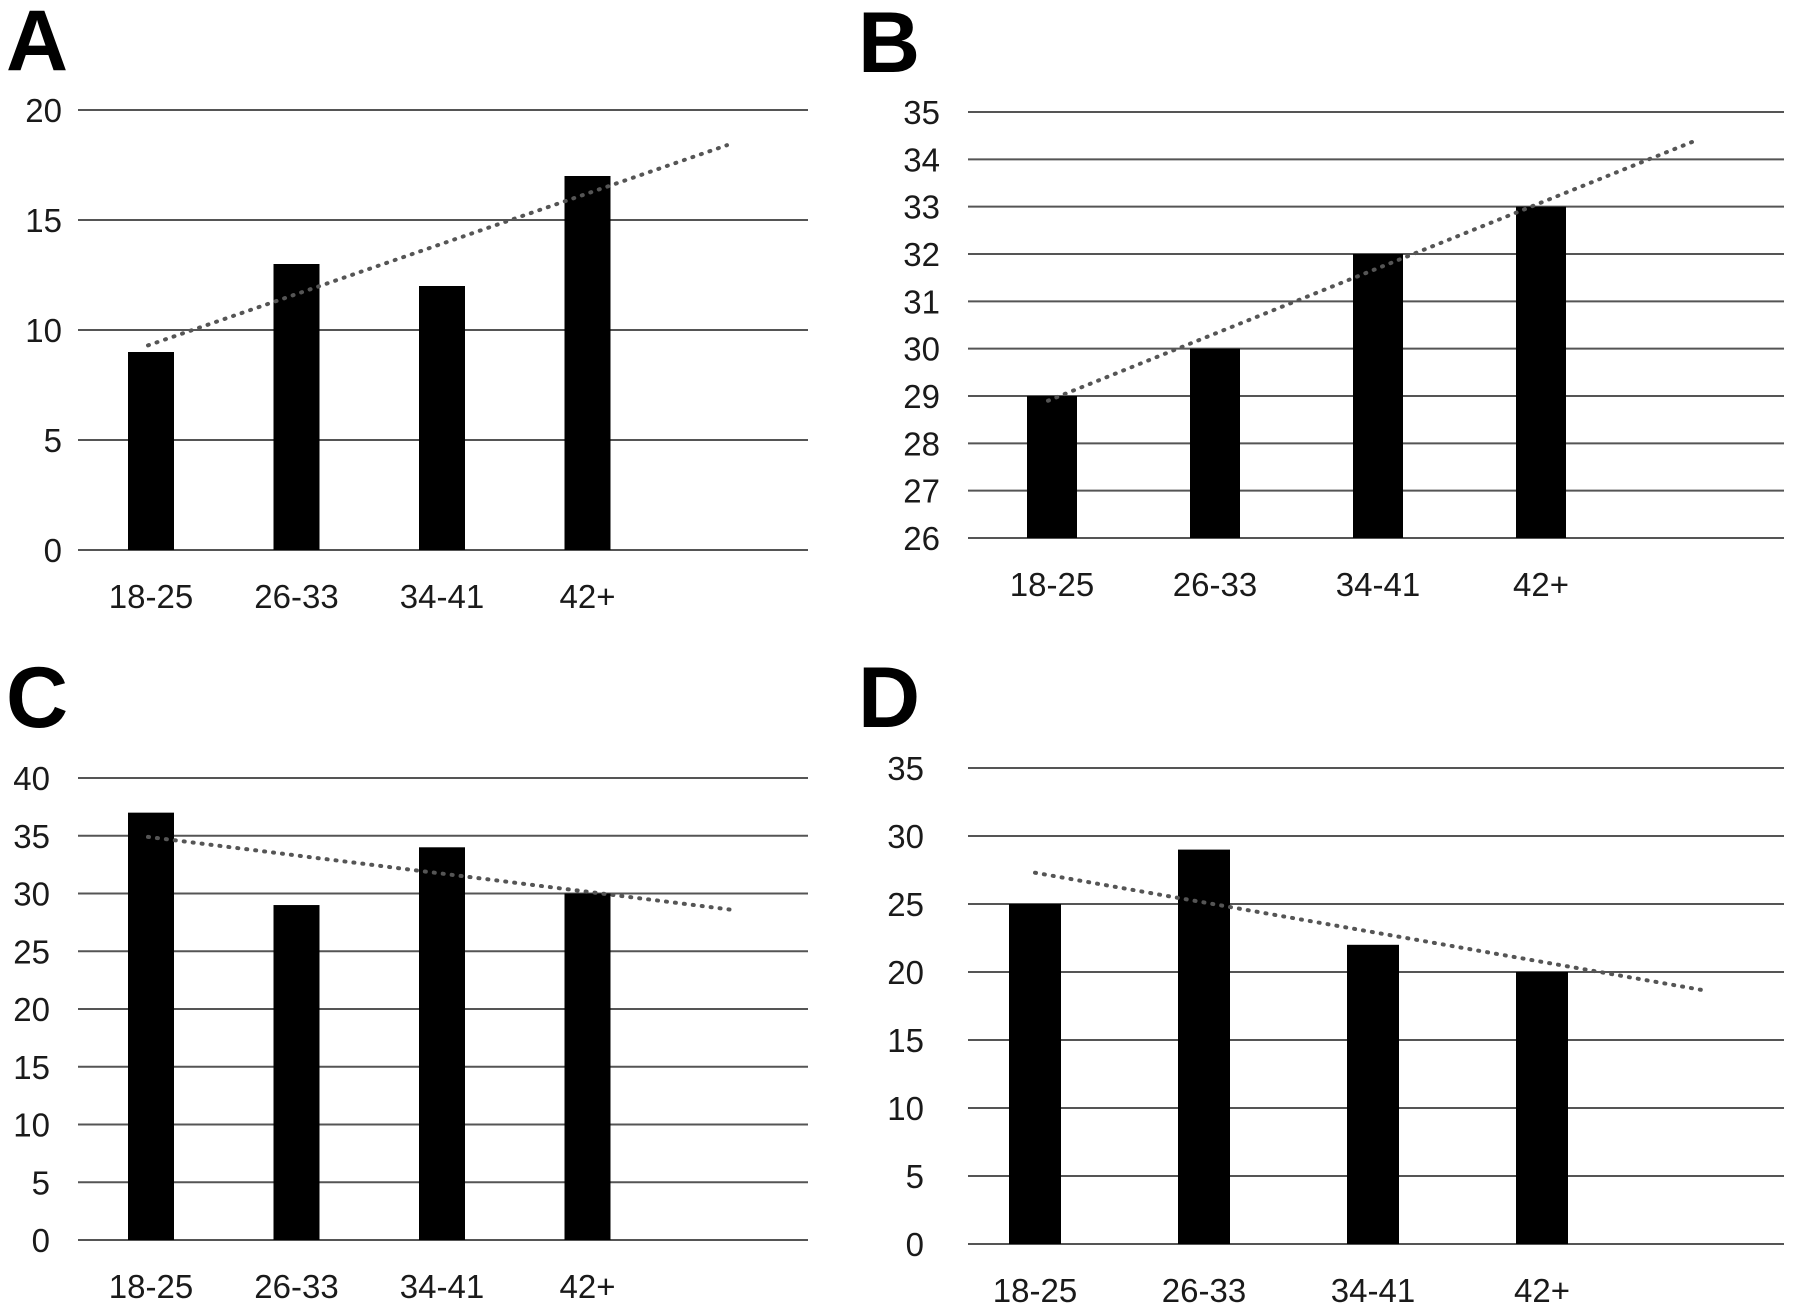 The height and width of the screenshot is (1308, 1800). I want to click on y-tick-label: 40, so click(31, 778).